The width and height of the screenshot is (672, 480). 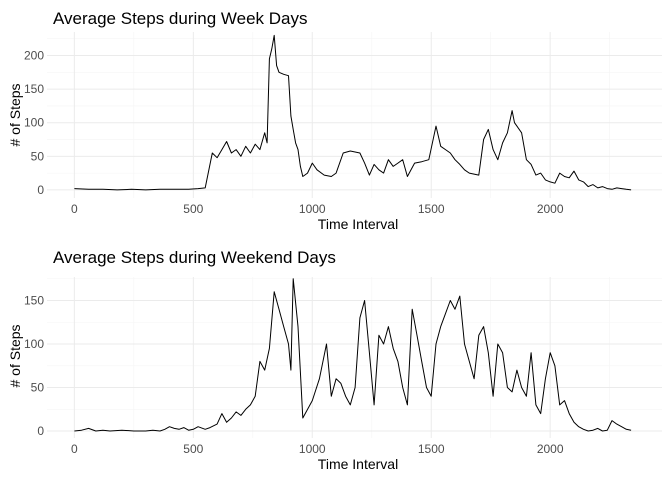 I want to click on weekday-y-axis-label: # of Steps, so click(x=15, y=114).